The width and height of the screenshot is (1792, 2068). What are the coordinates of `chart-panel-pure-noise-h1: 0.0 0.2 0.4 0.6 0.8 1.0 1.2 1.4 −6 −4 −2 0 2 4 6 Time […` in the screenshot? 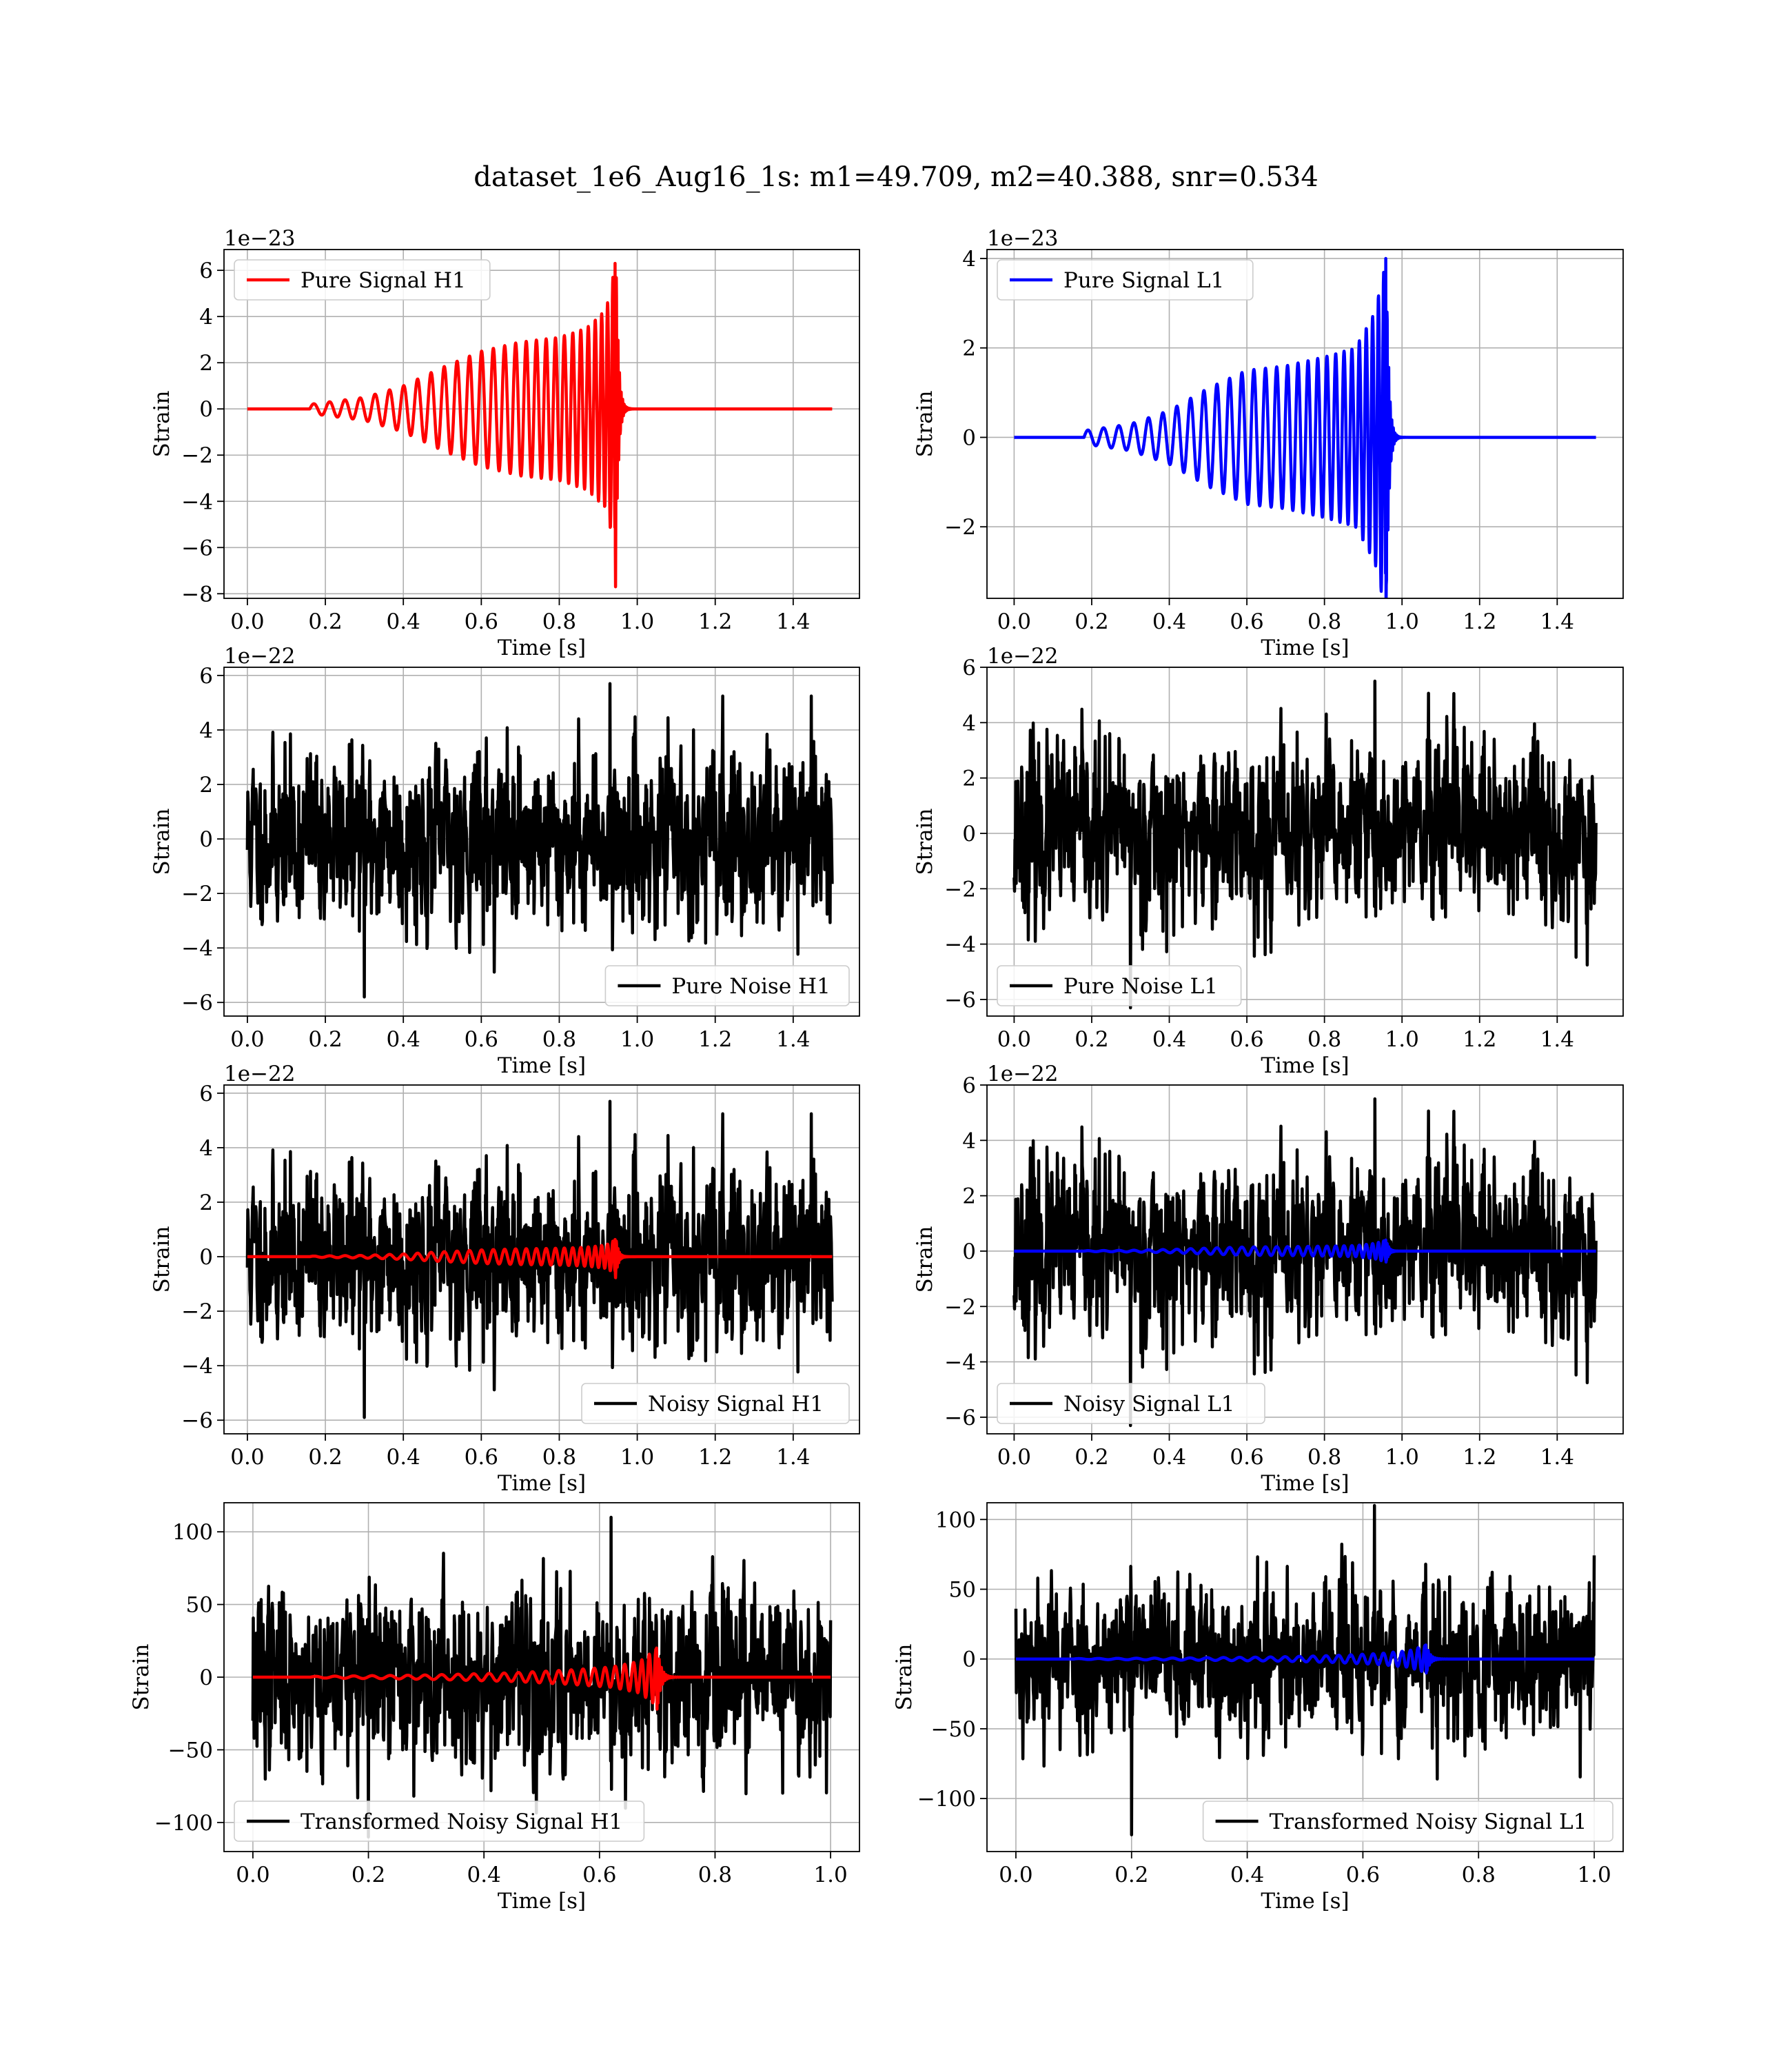 It's located at (505, 861).